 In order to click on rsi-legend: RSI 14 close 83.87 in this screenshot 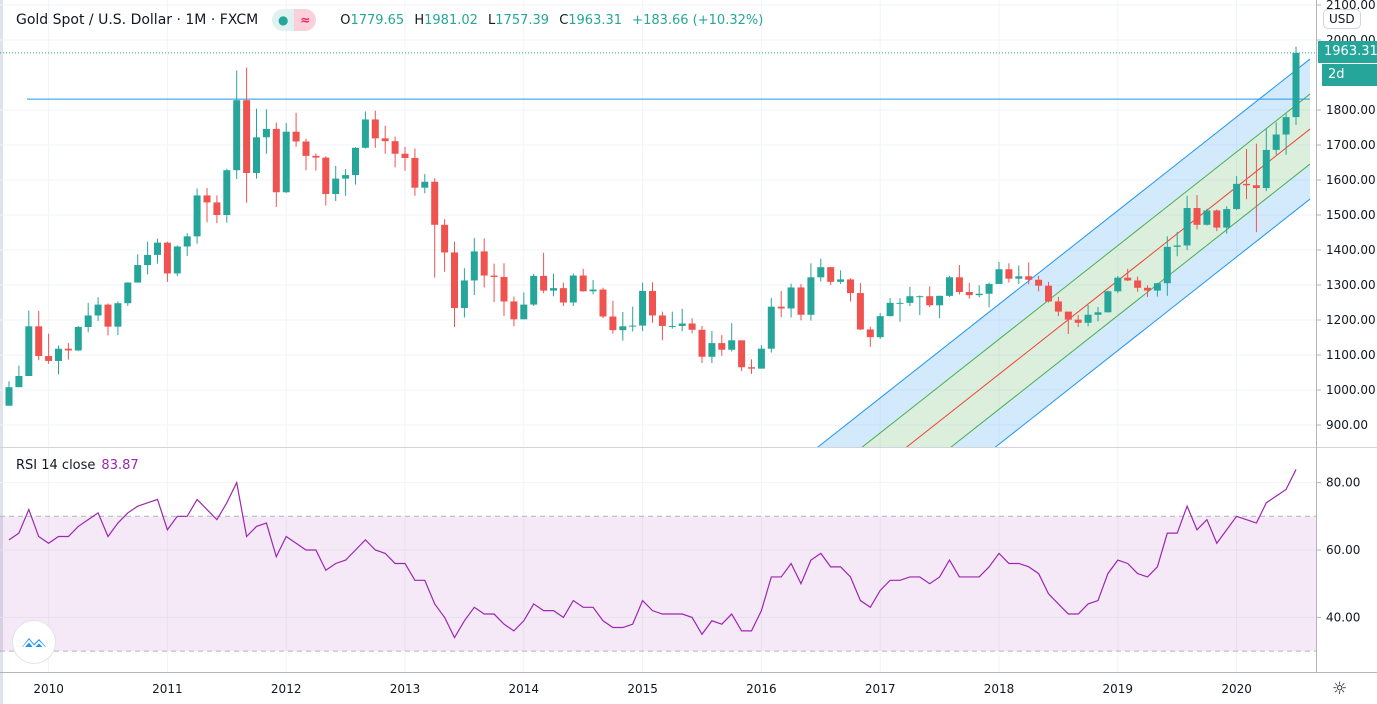, I will do `click(77, 465)`.